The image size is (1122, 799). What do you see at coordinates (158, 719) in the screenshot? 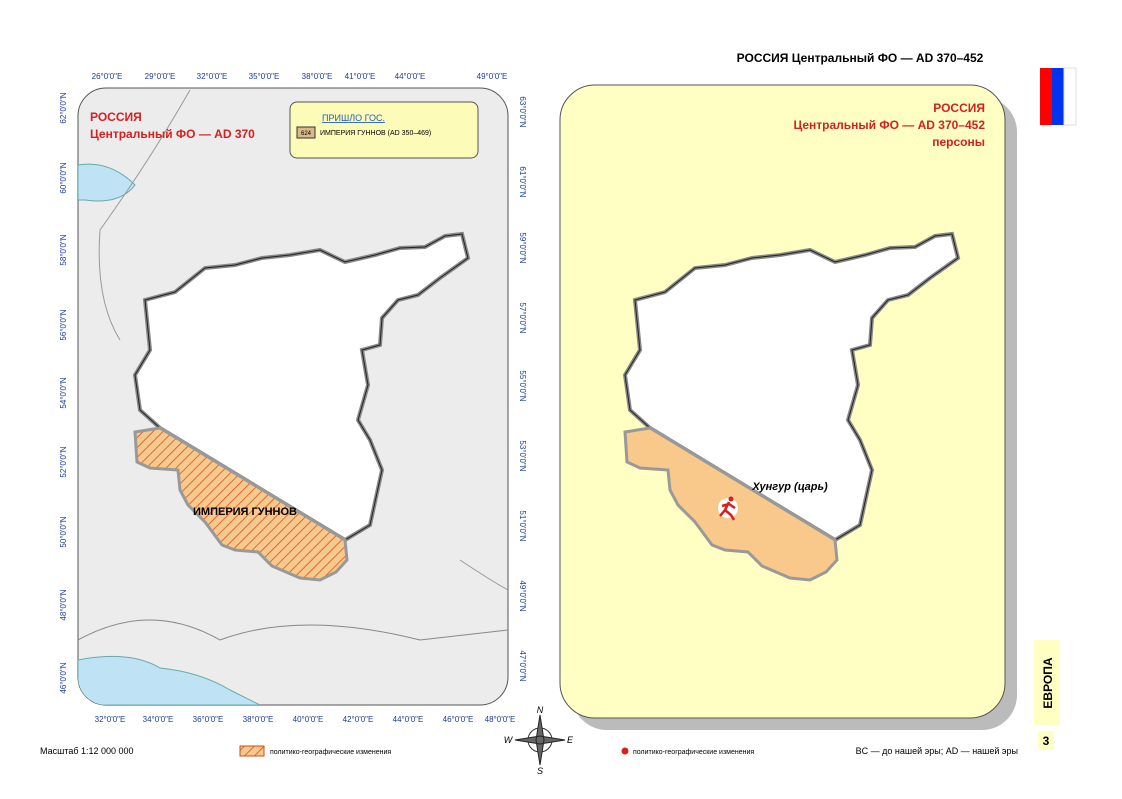
I see `graticule-label: 34°0'0"E` at bounding box center [158, 719].